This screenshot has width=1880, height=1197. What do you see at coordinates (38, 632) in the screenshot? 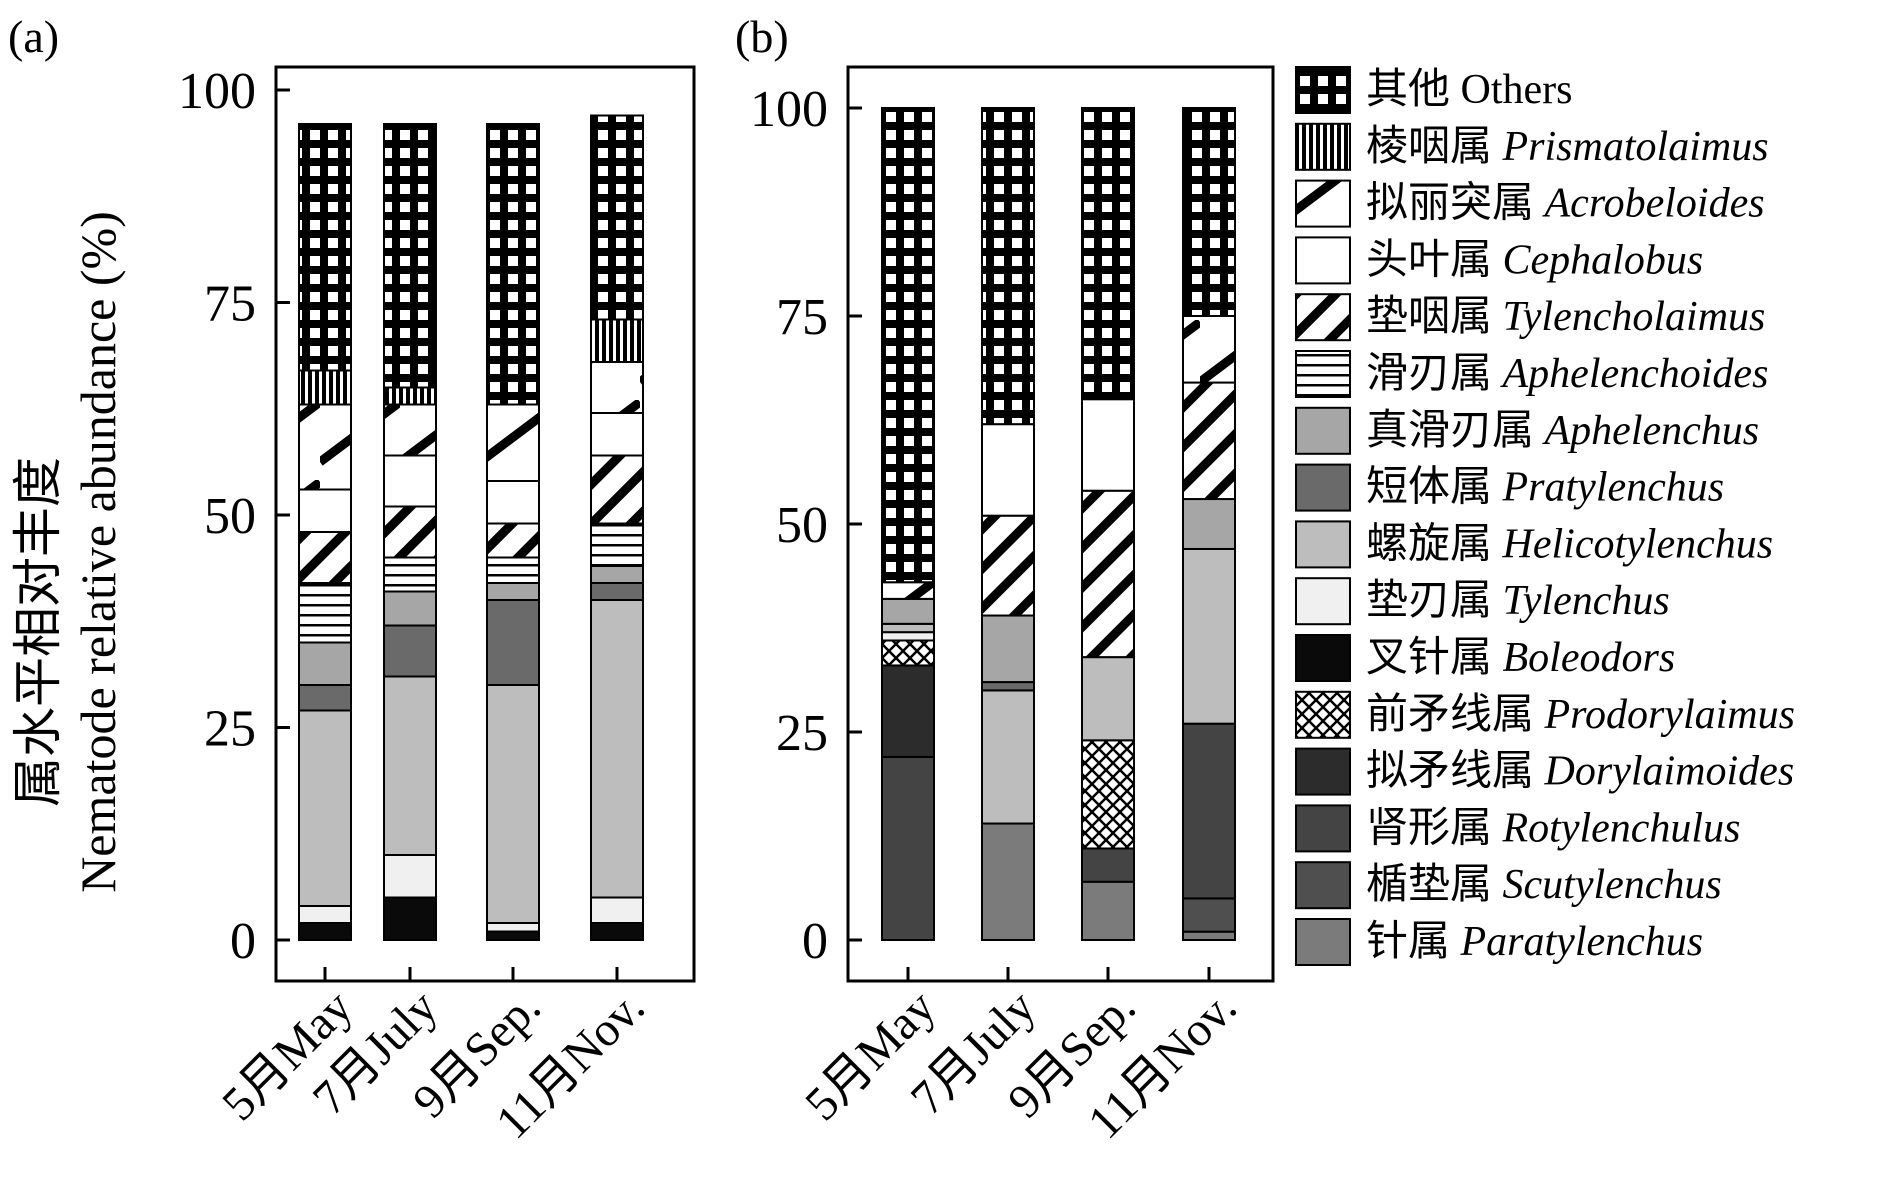
I see `y-axis-label-cn: 属水平相对丰度` at bounding box center [38, 632].